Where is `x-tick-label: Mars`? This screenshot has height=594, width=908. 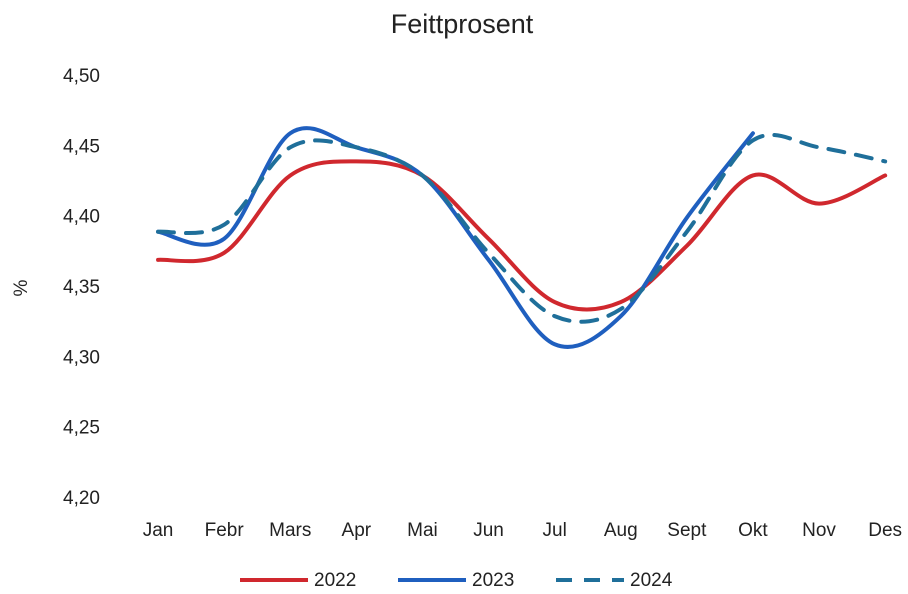
x-tick-label: Mars is located at coordinates (290, 530).